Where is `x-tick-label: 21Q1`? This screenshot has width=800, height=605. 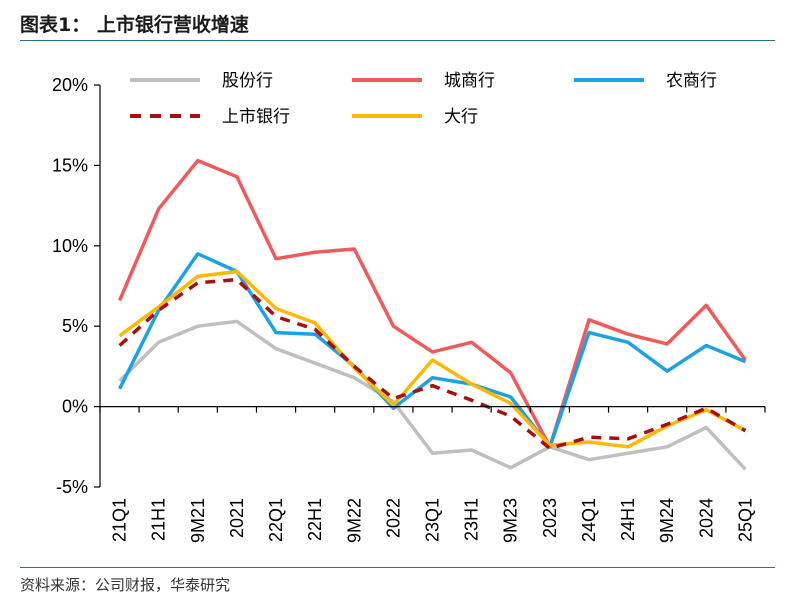 x-tick-label: 21Q1 is located at coordinates (120, 520).